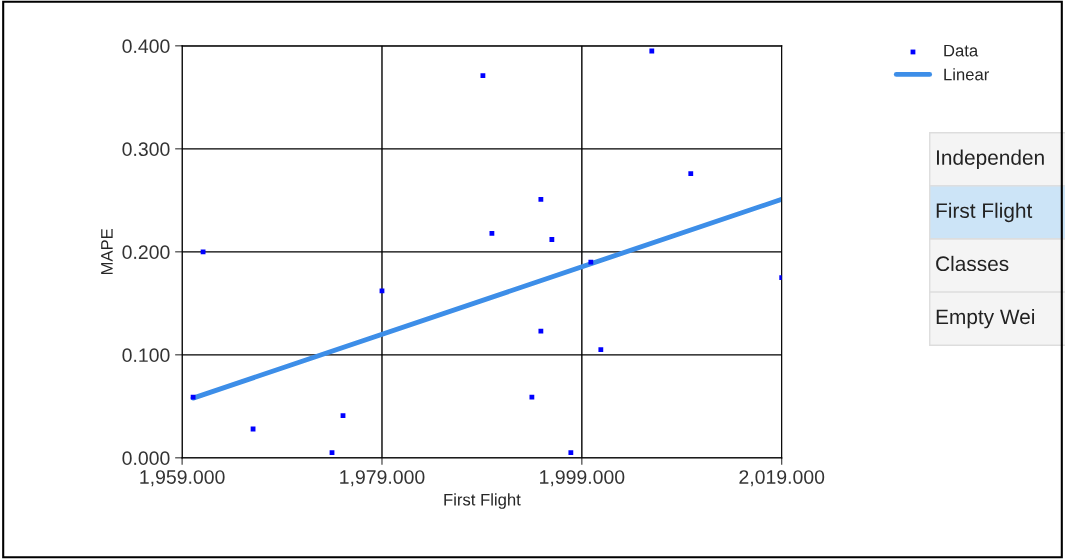  What do you see at coordinates (107, 251) in the screenshot?
I see `y-axis-title: MAPE` at bounding box center [107, 251].